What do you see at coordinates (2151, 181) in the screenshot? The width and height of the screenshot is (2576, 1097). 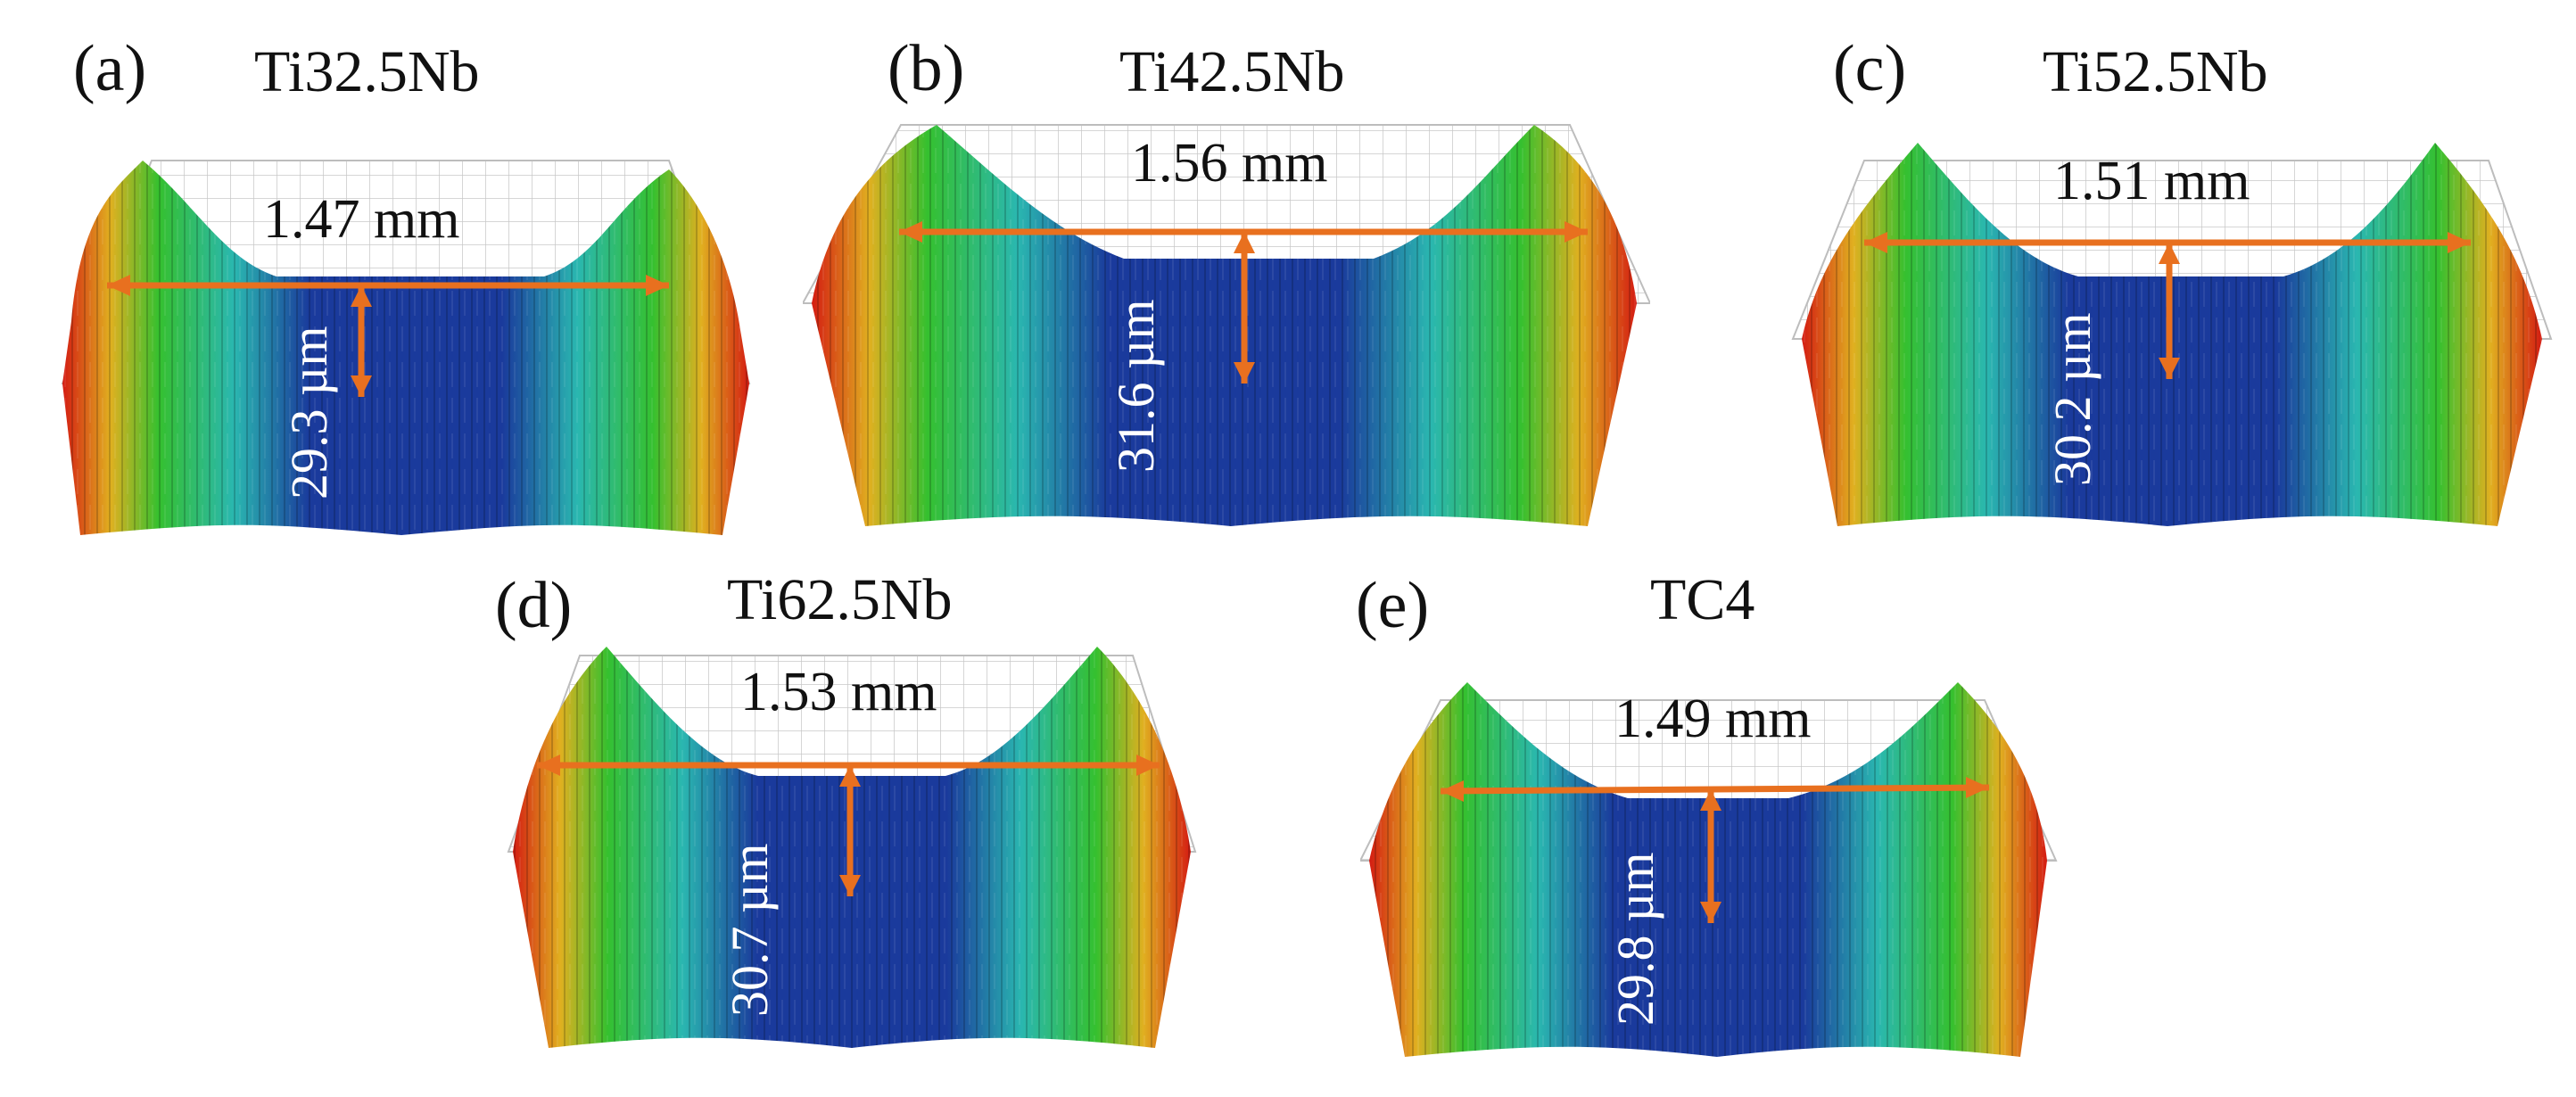 I see `panel-c-width-label: 1.51 mm` at bounding box center [2151, 181].